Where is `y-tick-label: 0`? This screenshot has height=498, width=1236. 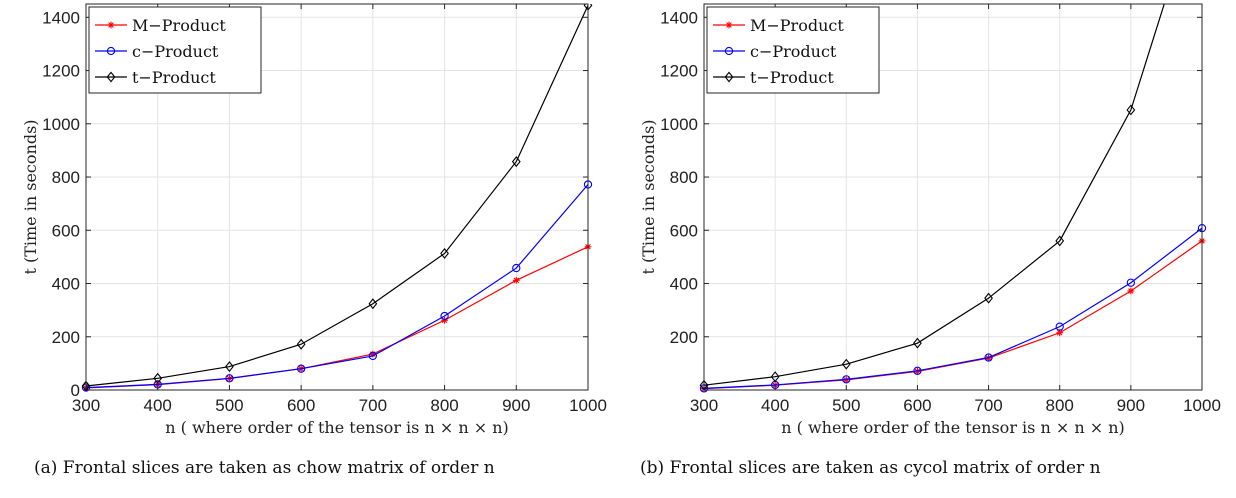
y-tick-label: 0 is located at coordinates (75, 390).